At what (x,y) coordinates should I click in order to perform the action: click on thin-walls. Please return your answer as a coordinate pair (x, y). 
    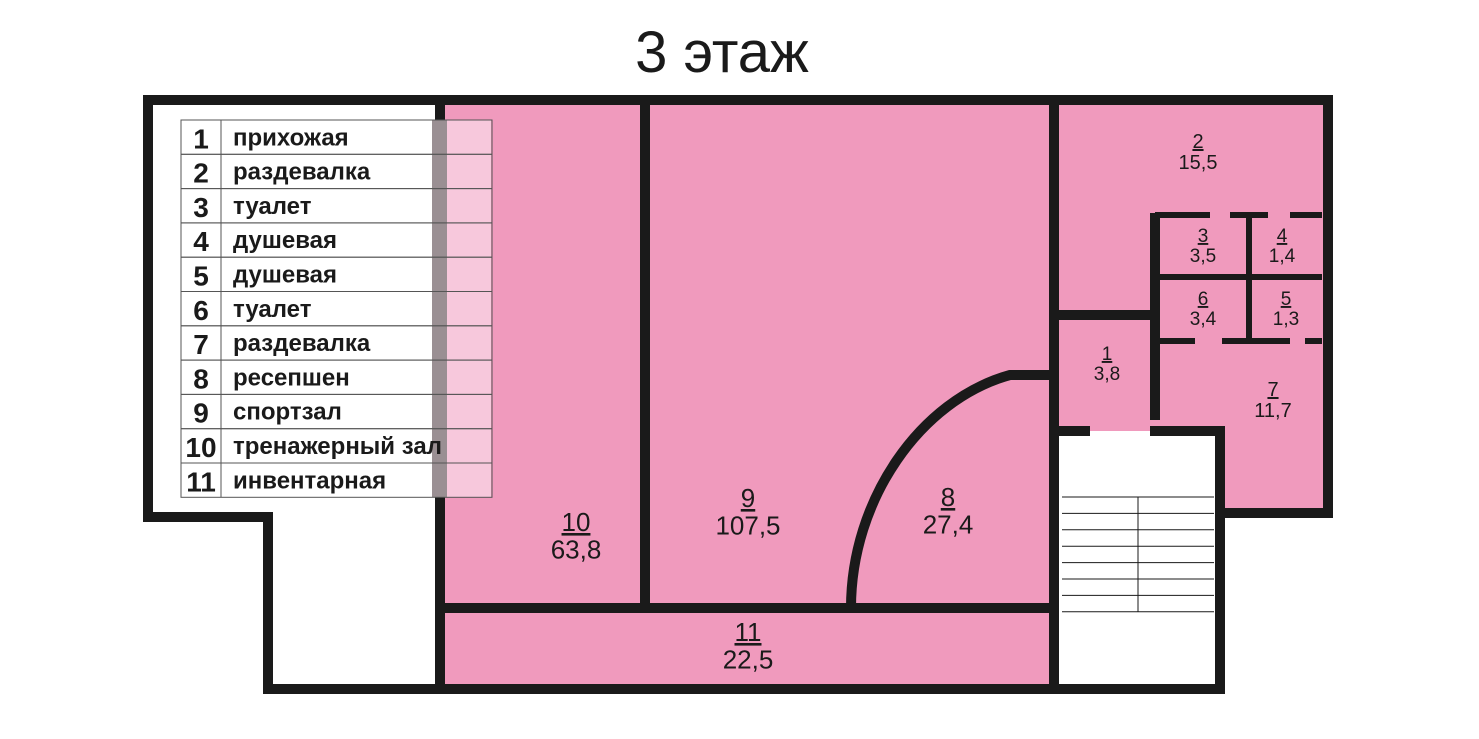
    Looking at the image, I should click on (1238, 278).